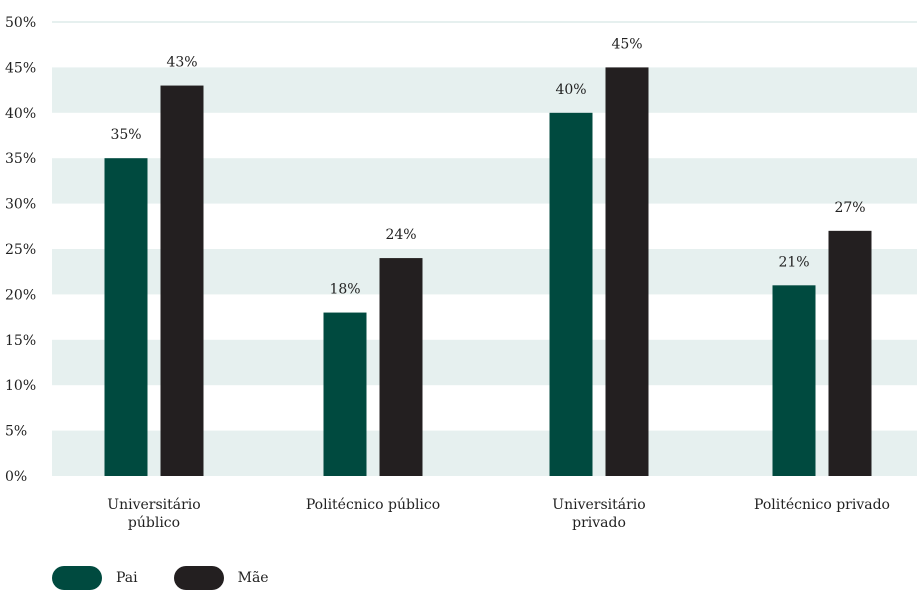 This screenshot has width=917, height=590. I want to click on data-label: 24%, so click(400, 235).